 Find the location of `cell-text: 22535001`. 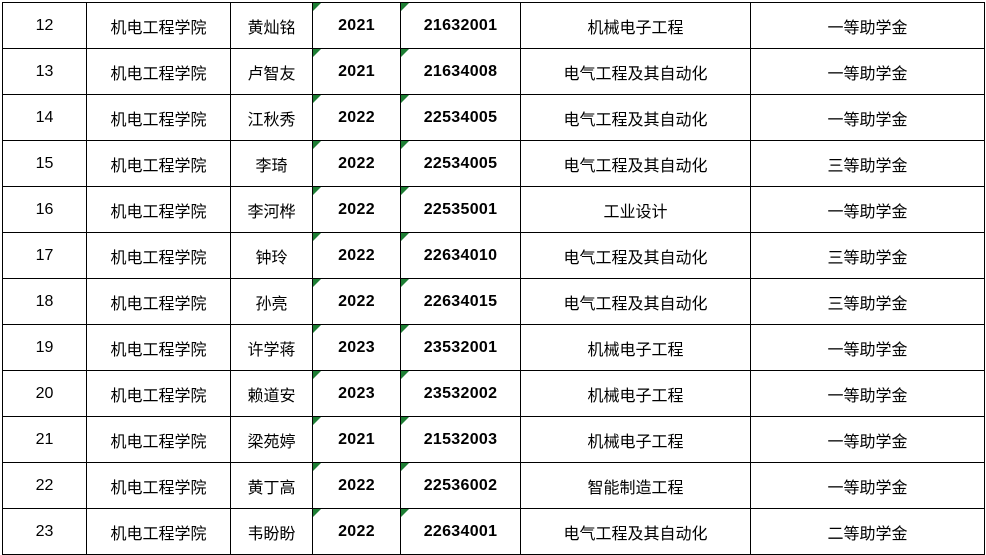

cell-text: 22535001 is located at coordinates (460, 209).